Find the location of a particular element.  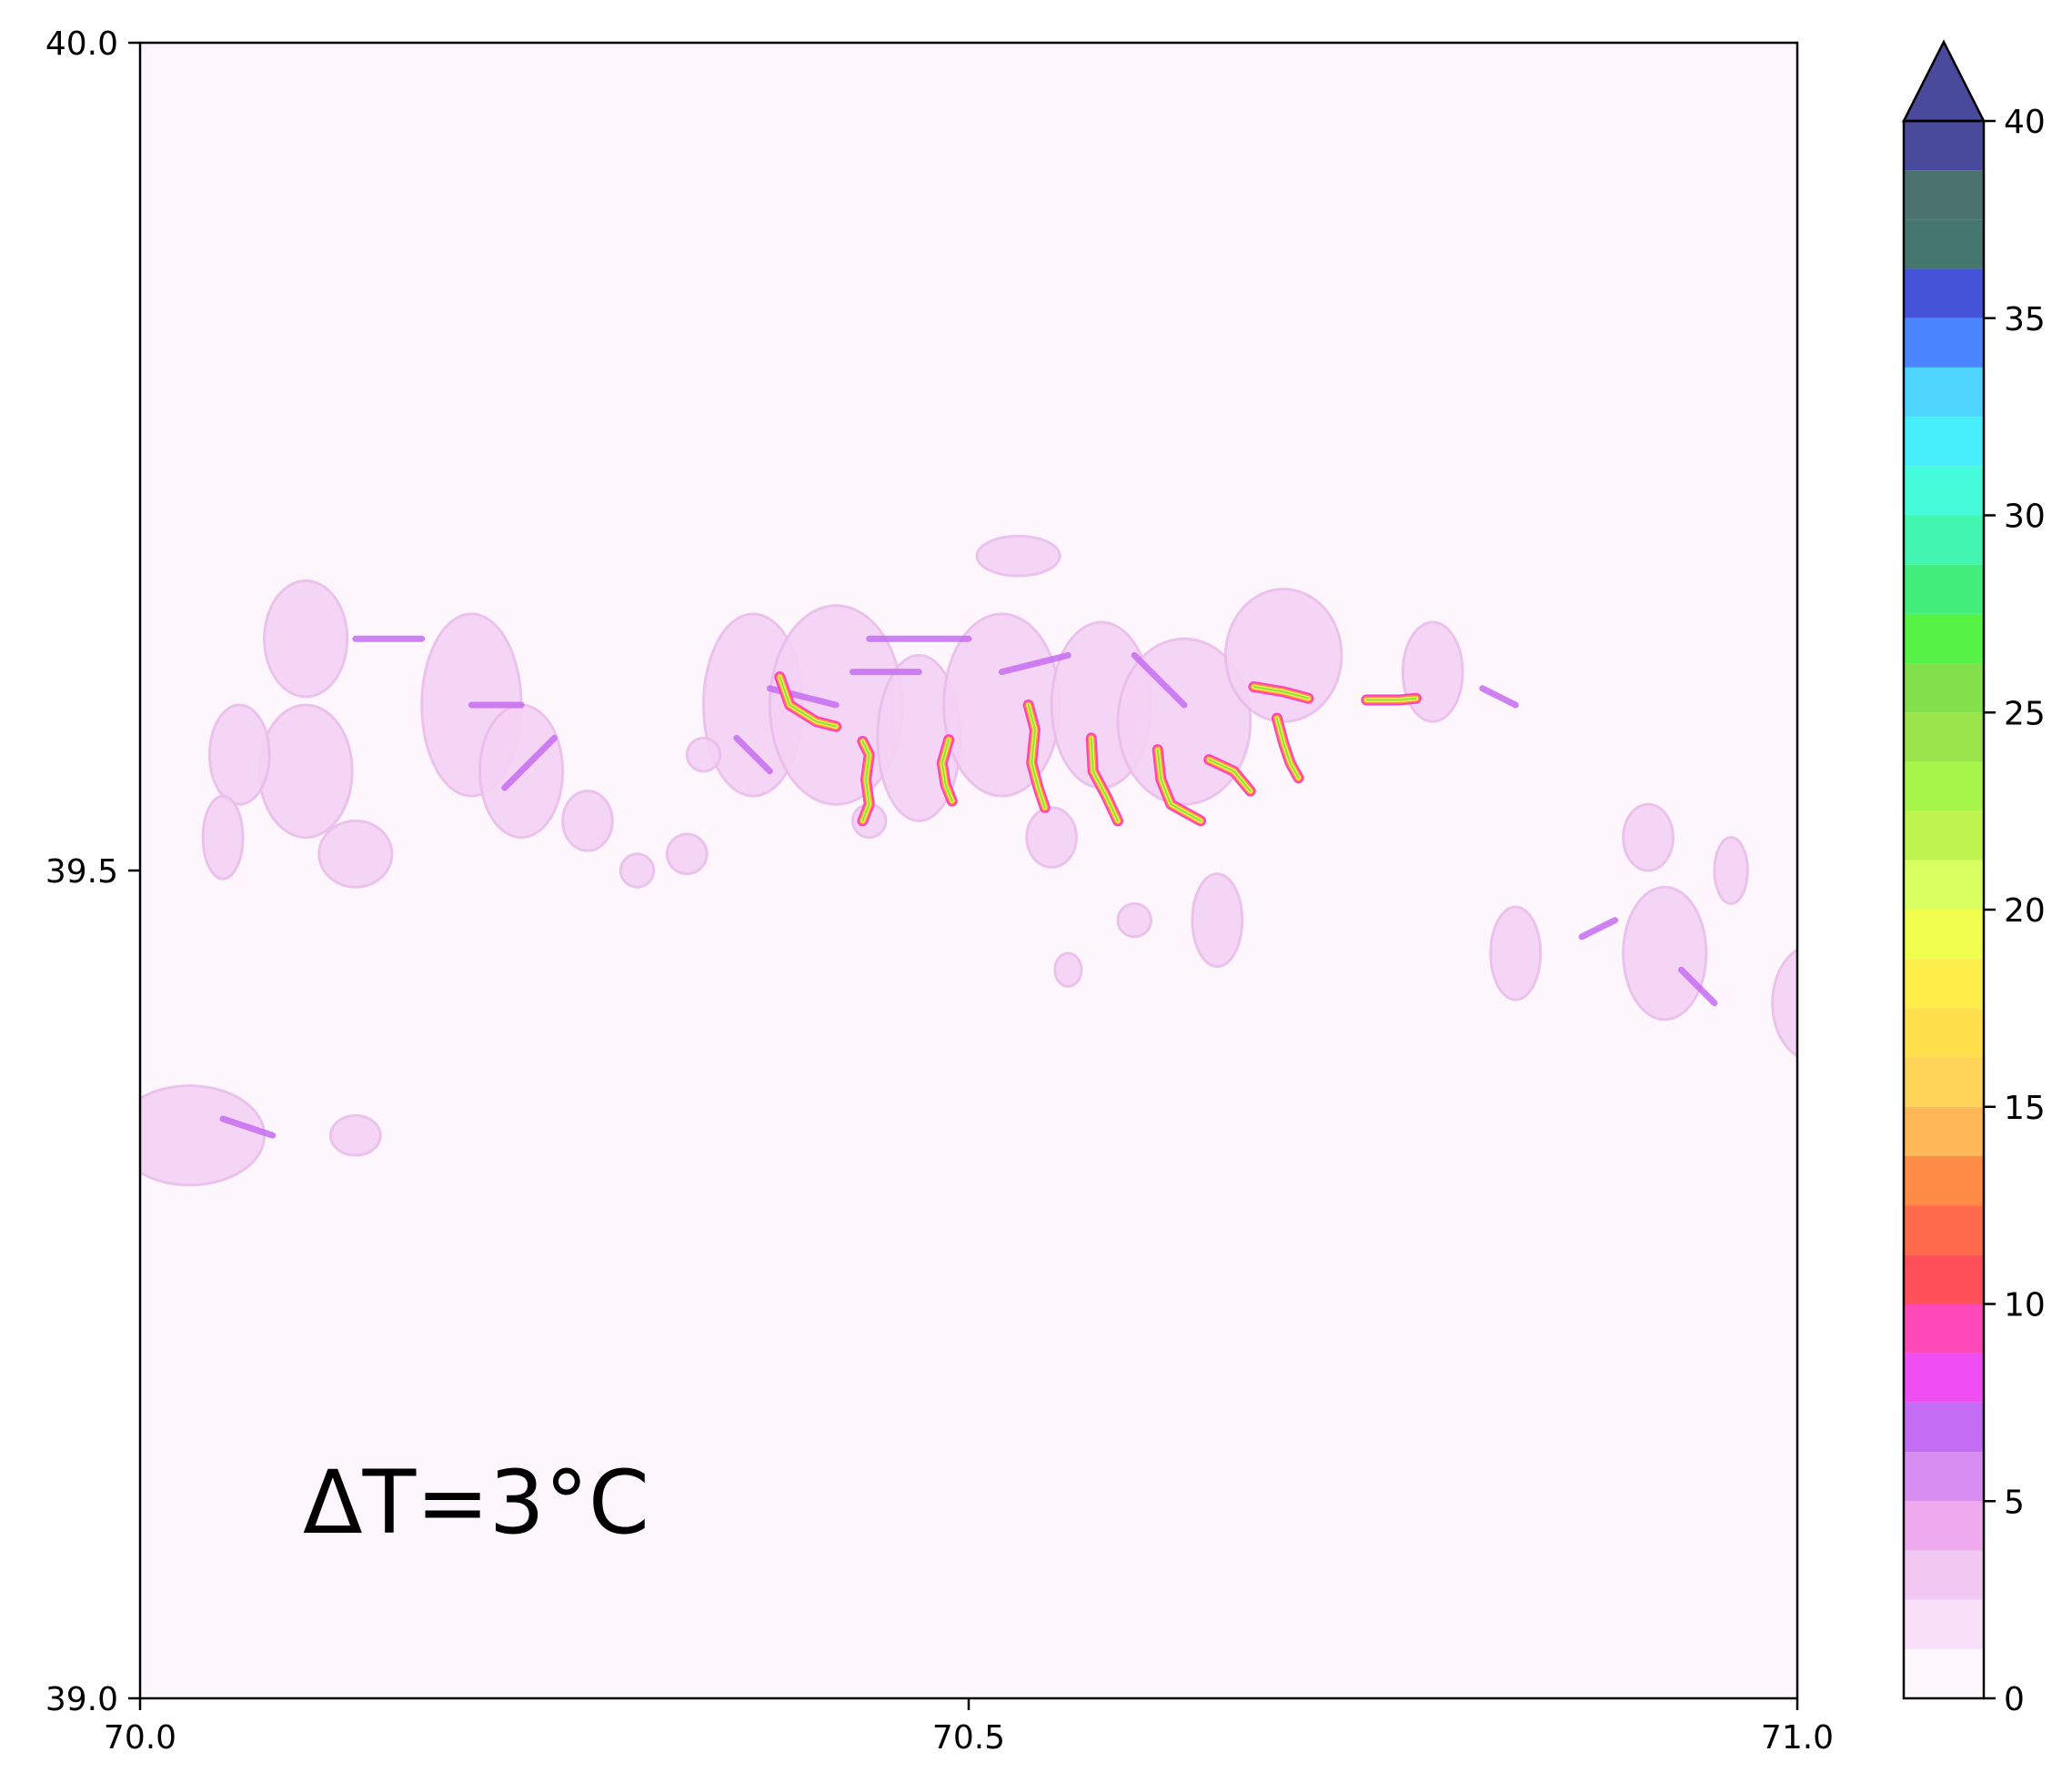

ridge-layer is located at coordinates (1098, 749).